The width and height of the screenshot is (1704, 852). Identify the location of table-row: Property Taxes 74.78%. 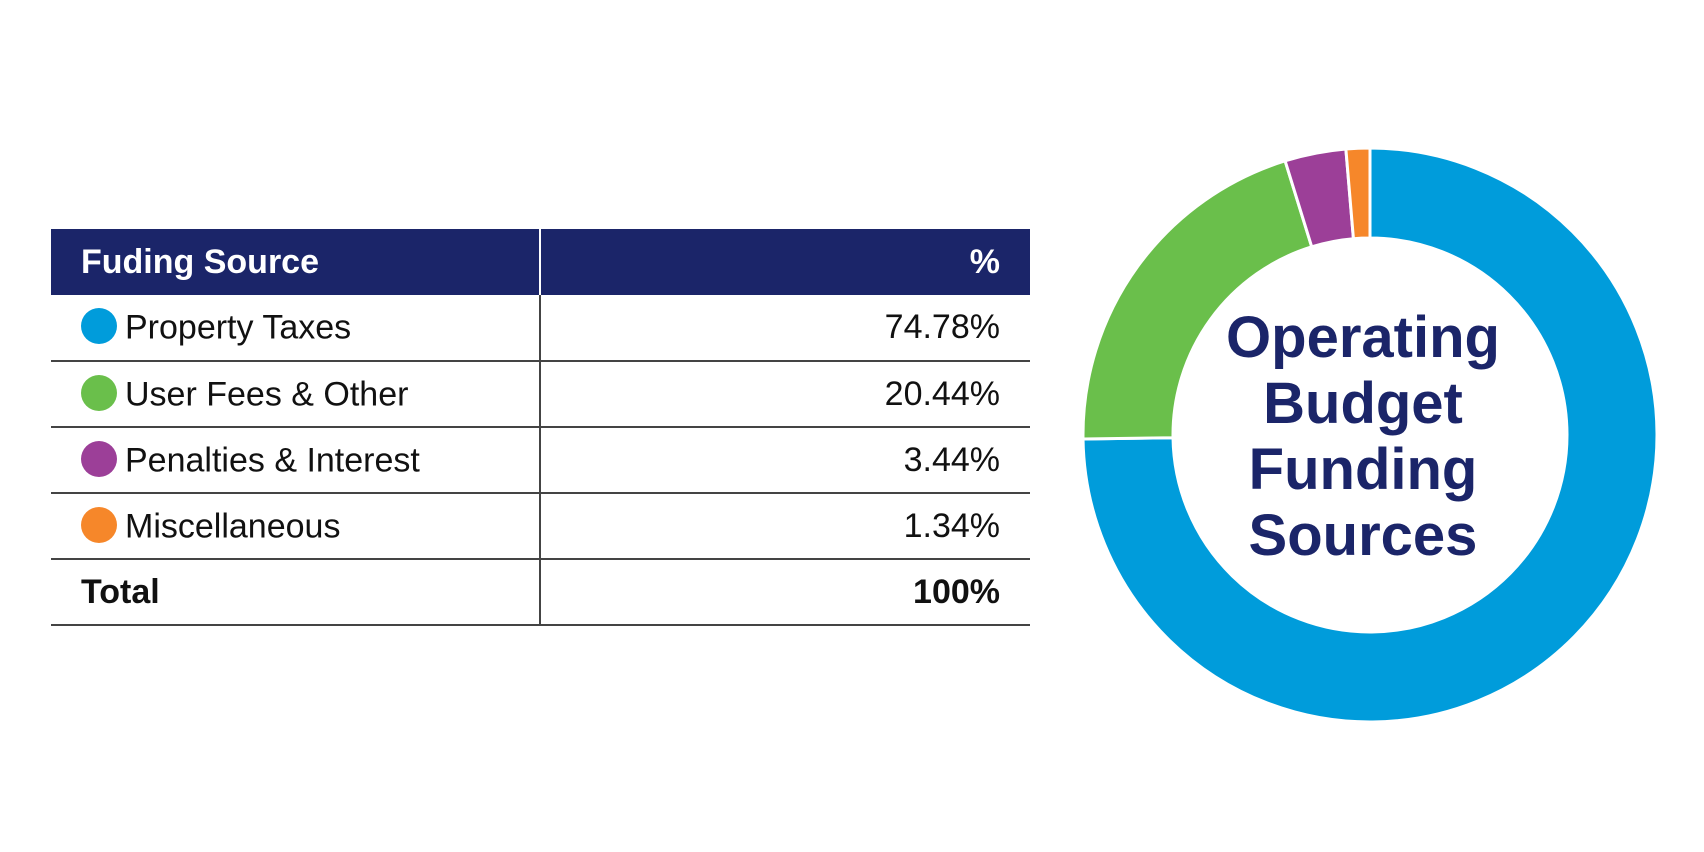
(540, 328).